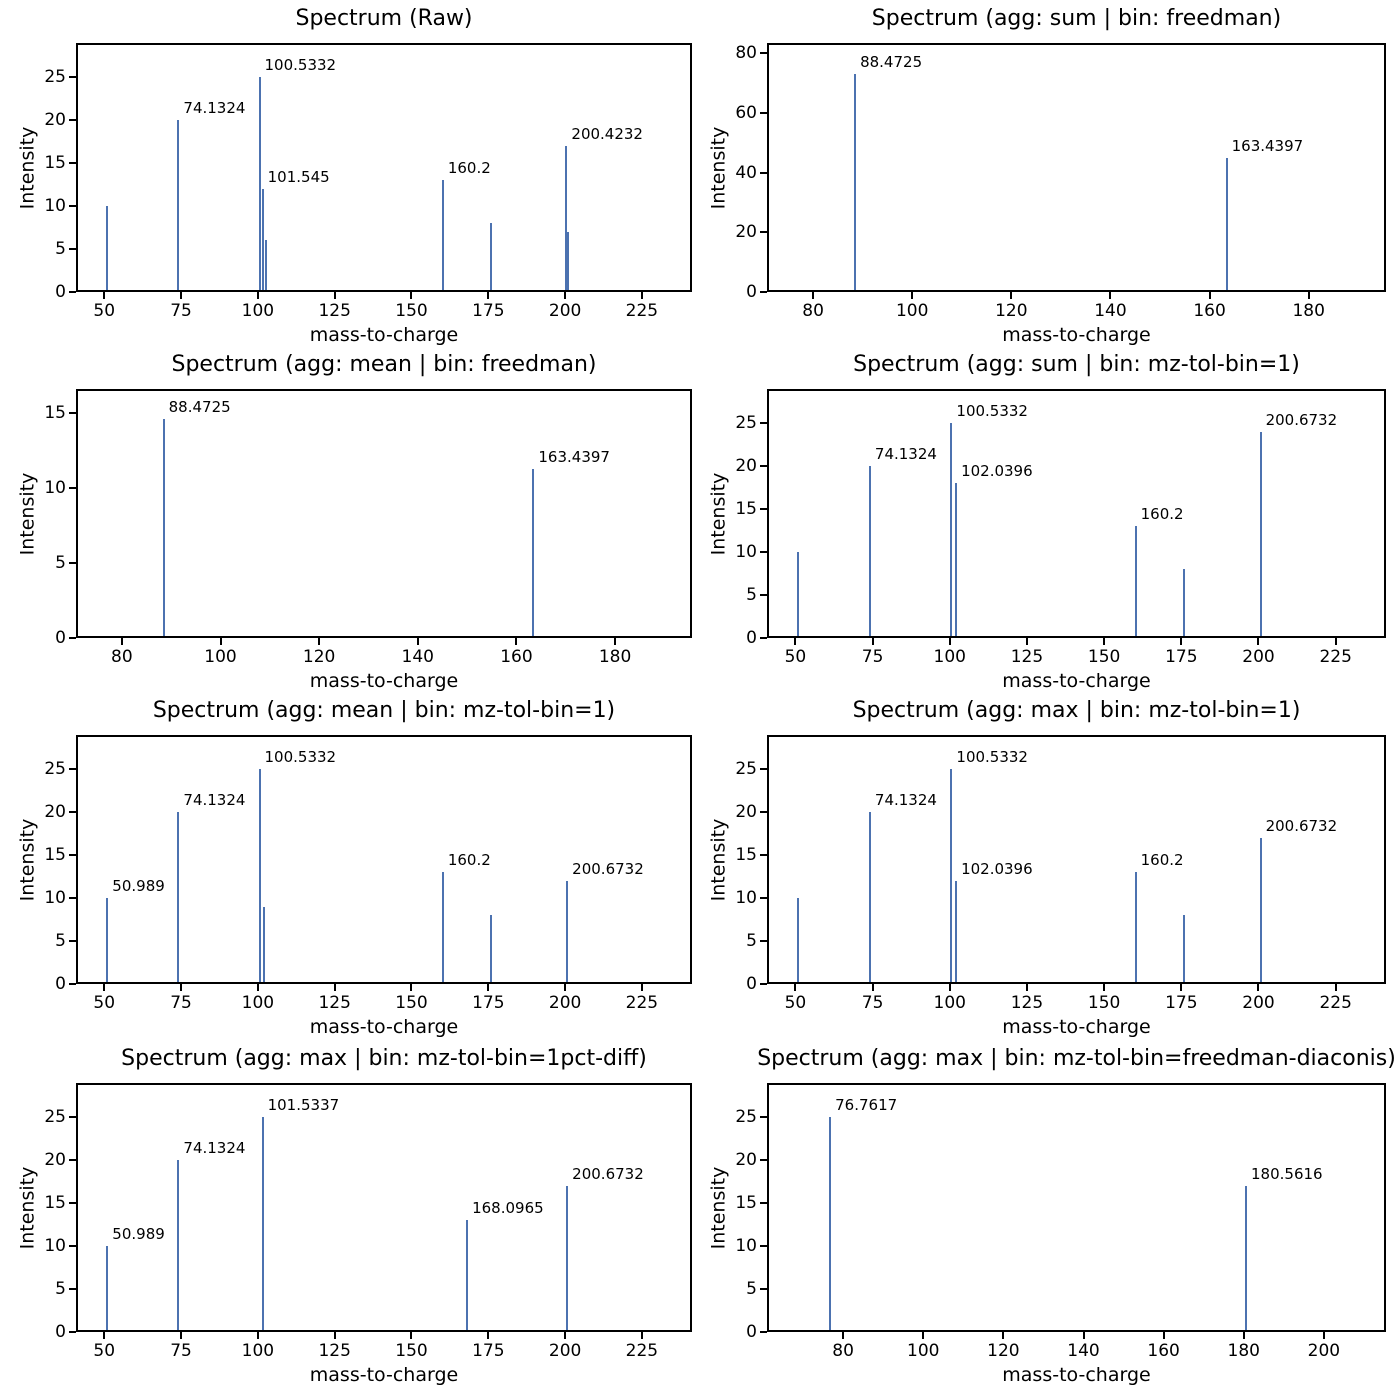  I want to click on peak-annotation: 168.0965, so click(508, 1208).